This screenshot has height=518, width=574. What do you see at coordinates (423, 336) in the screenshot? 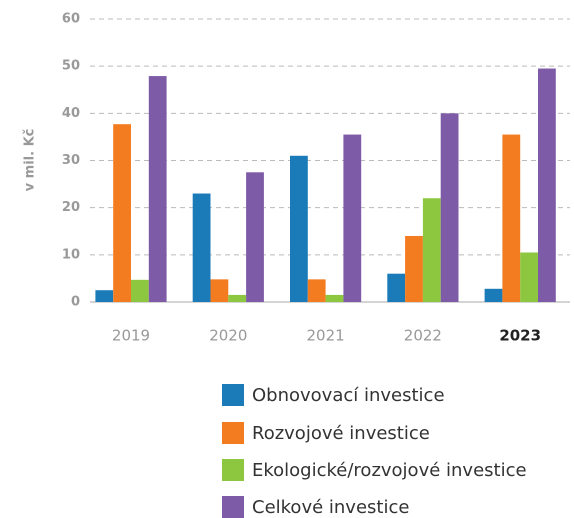
I see `x-tick-label: 2022` at bounding box center [423, 336].